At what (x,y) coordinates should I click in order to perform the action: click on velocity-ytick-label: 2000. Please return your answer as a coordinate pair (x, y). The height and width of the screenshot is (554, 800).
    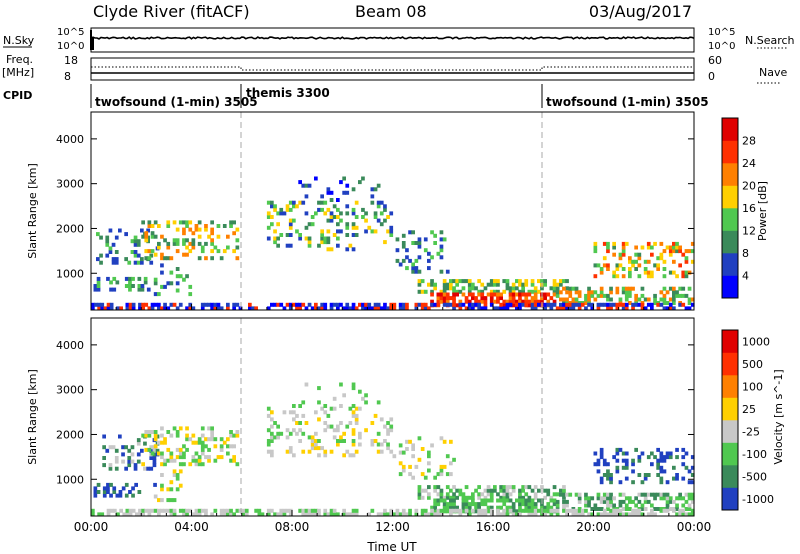
    Looking at the image, I should click on (70, 434).